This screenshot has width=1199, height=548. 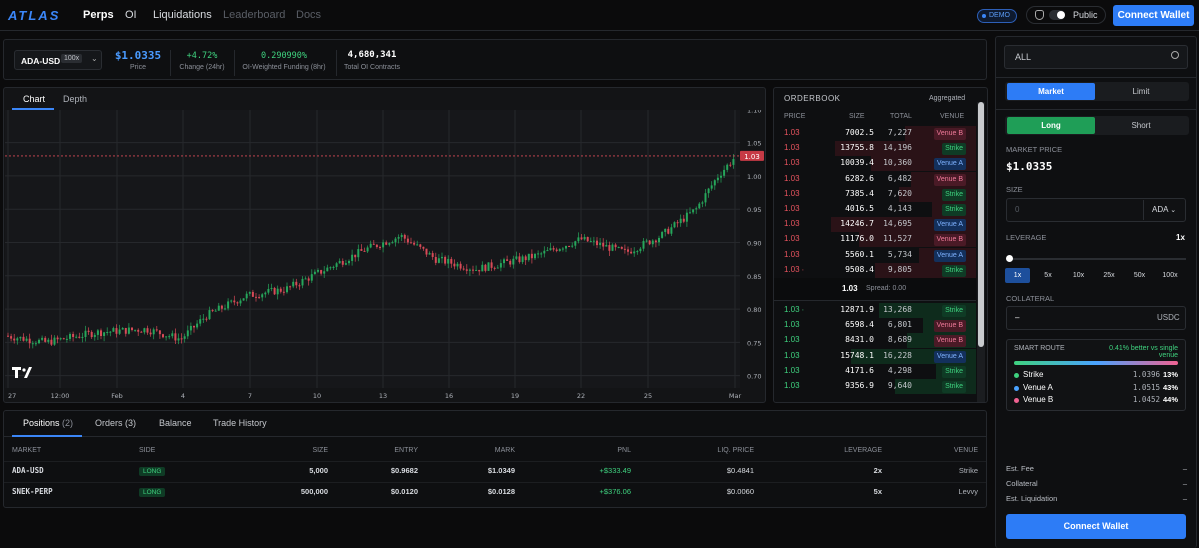 I want to click on tab-balance: Balance, so click(x=175, y=423).